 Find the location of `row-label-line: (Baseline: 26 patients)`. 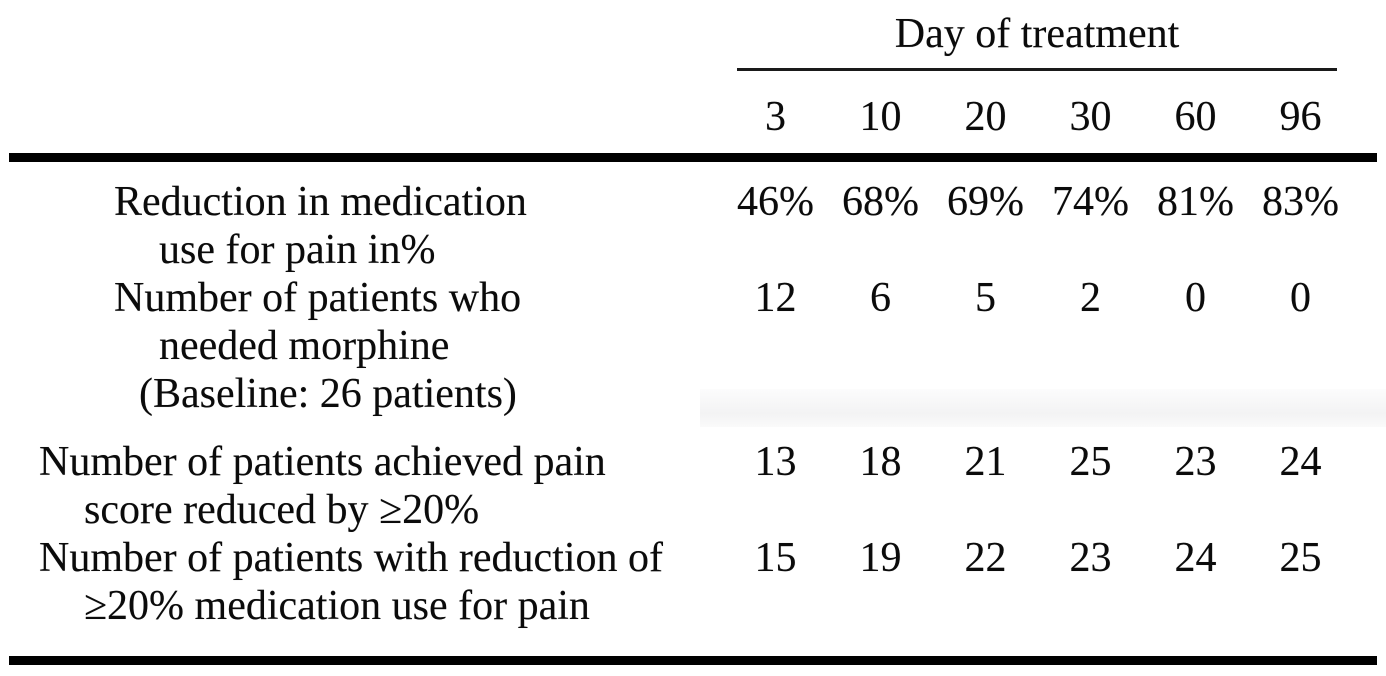

row-label-line: (Baseline: 26 patients) is located at coordinates (328, 394).